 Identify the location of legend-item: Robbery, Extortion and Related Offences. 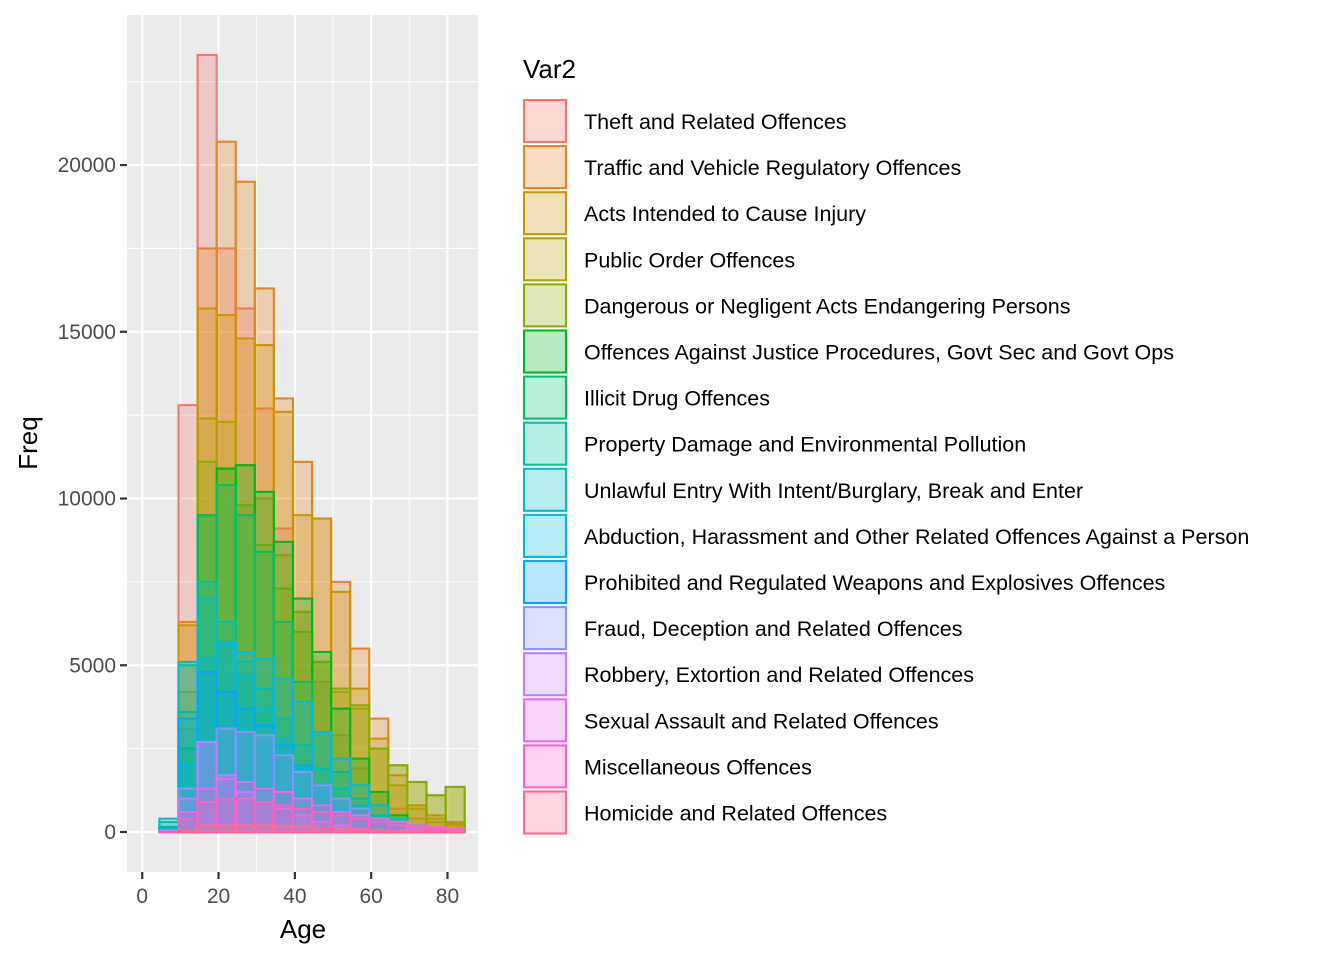
(749, 674).